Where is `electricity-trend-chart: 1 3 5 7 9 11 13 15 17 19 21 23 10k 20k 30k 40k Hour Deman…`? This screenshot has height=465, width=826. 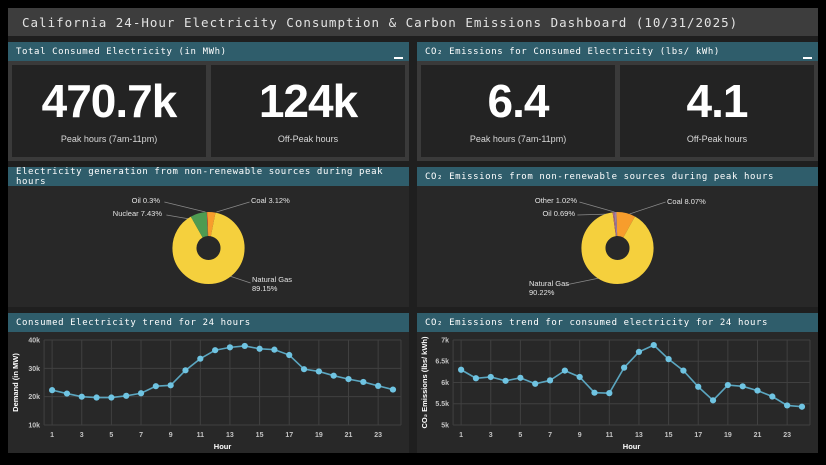 electricity-trend-chart: 1 3 5 7 9 11 13 15 17 19 21 23 10k 20k 30k 40k Hour Deman… is located at coordinates (208, 392).